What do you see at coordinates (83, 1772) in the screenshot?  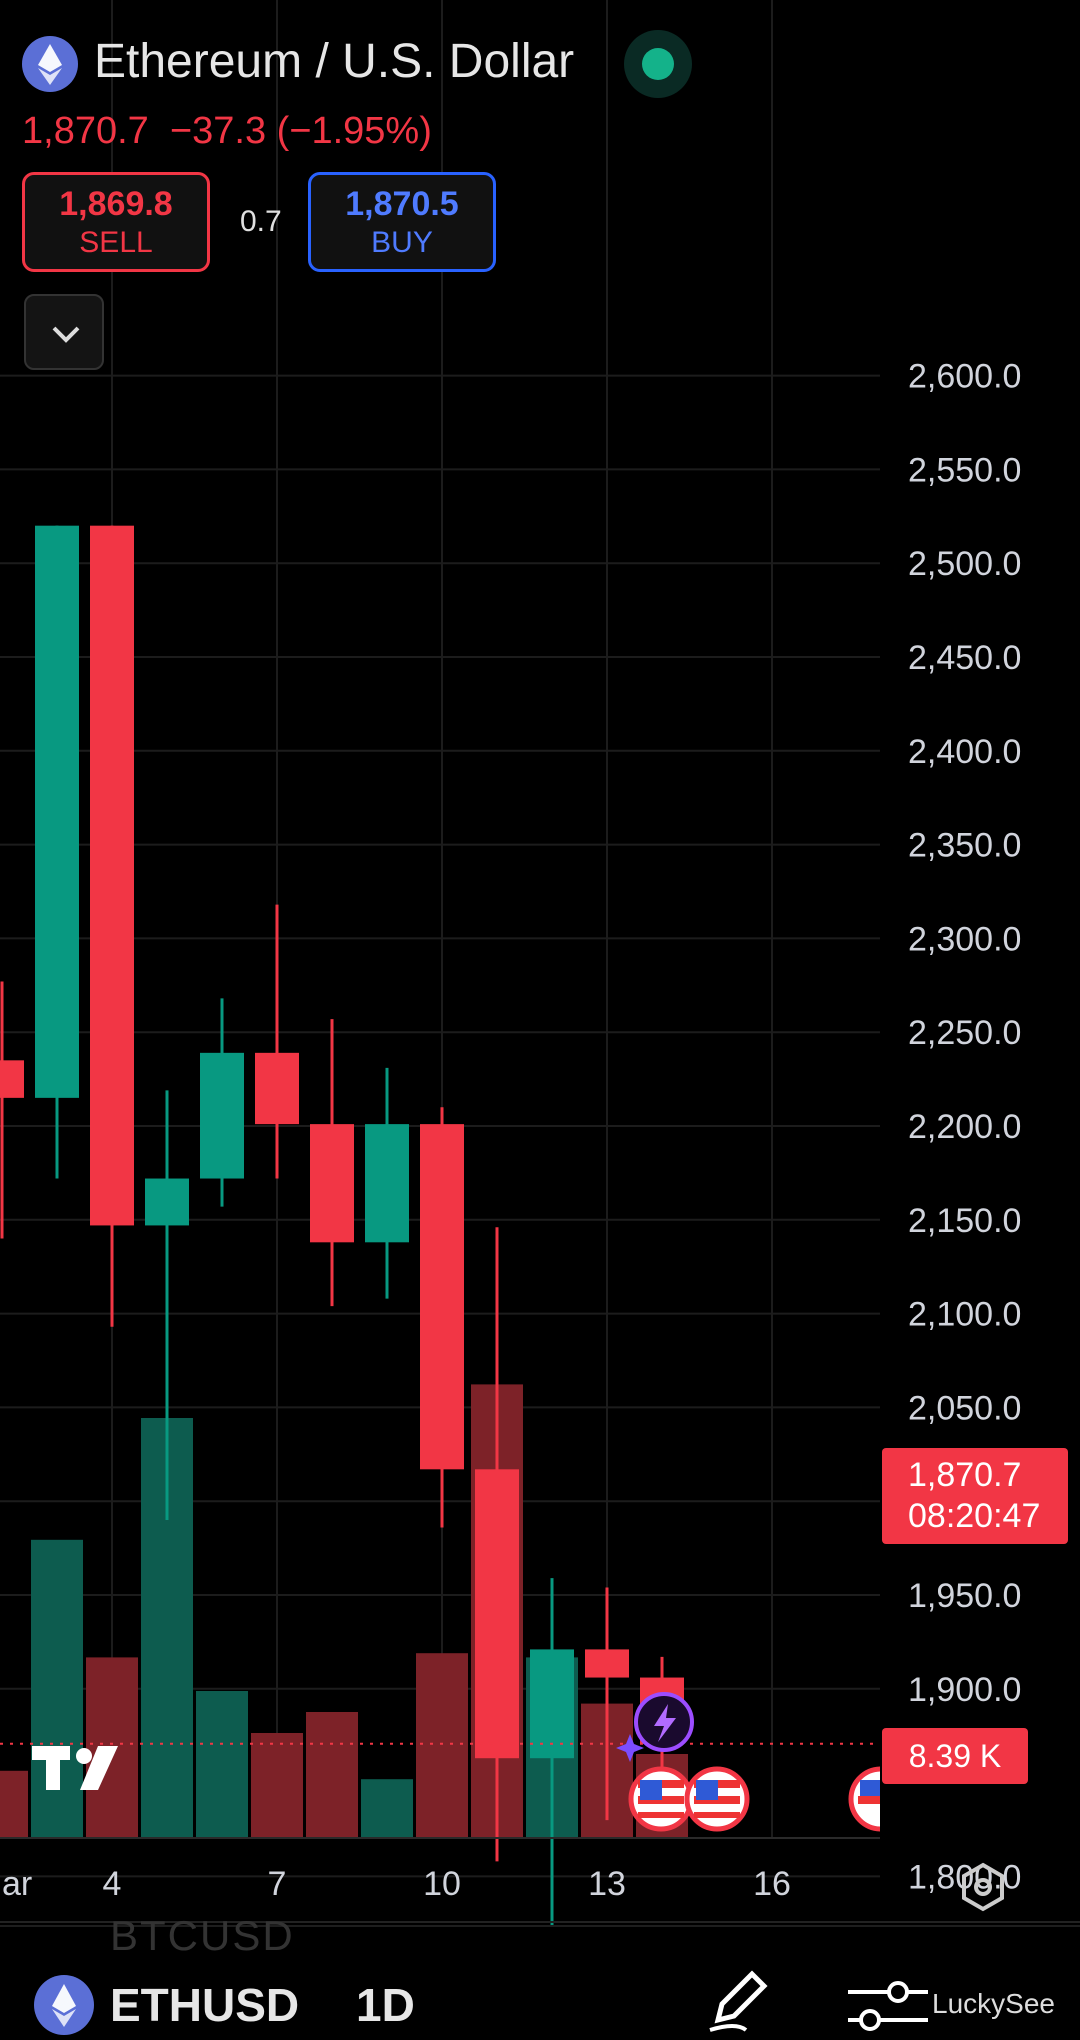 I see `tradingview-logo-icon` at bounding box center [83, 1772].